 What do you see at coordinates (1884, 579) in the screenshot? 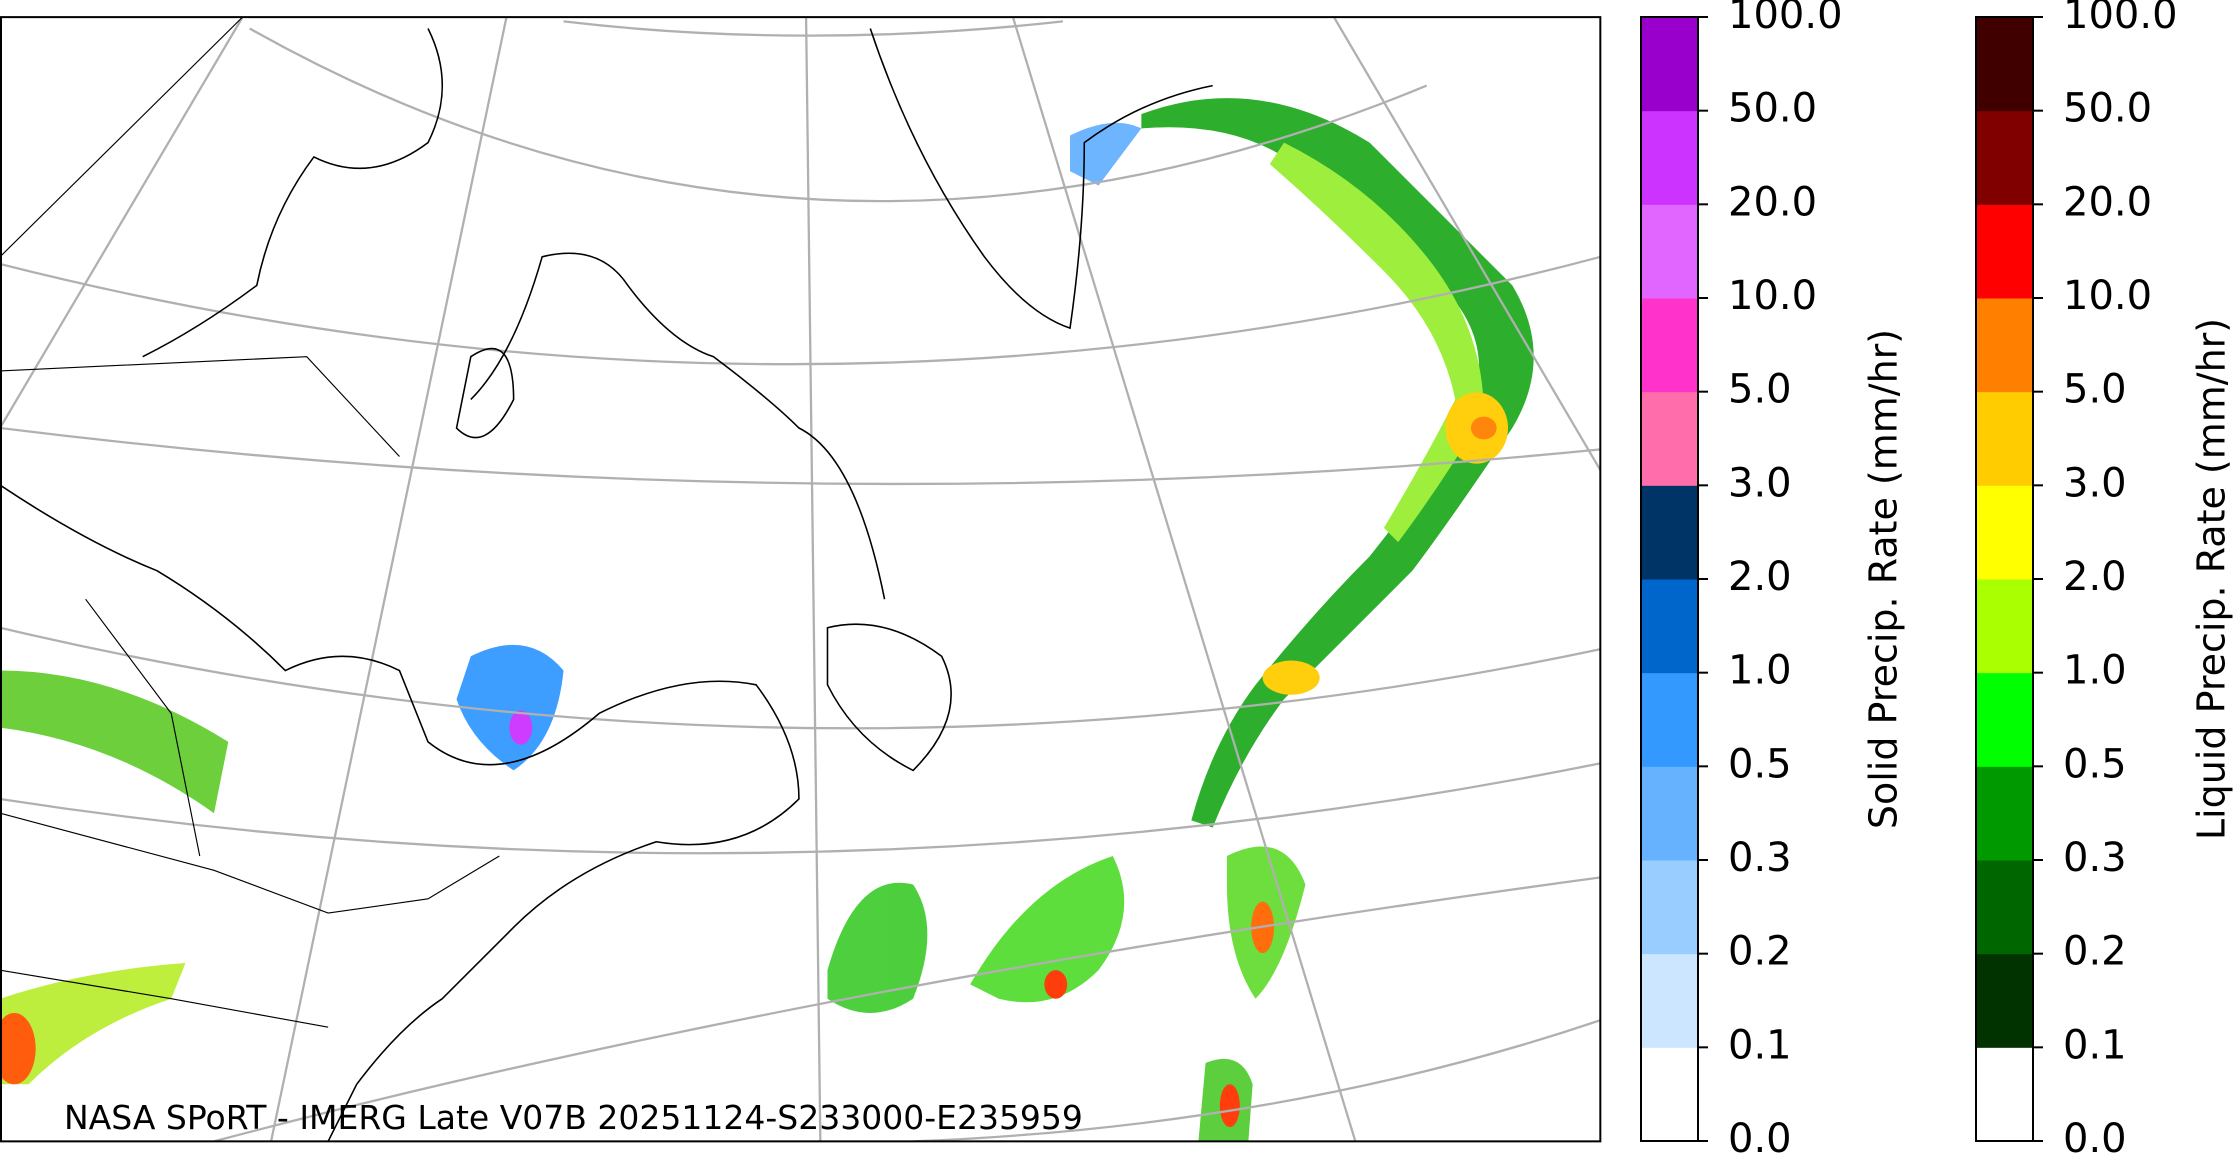
I see `colorbar-label: Solid Precip. Rate (mm/hr)` at bounding box center [1884, 579].